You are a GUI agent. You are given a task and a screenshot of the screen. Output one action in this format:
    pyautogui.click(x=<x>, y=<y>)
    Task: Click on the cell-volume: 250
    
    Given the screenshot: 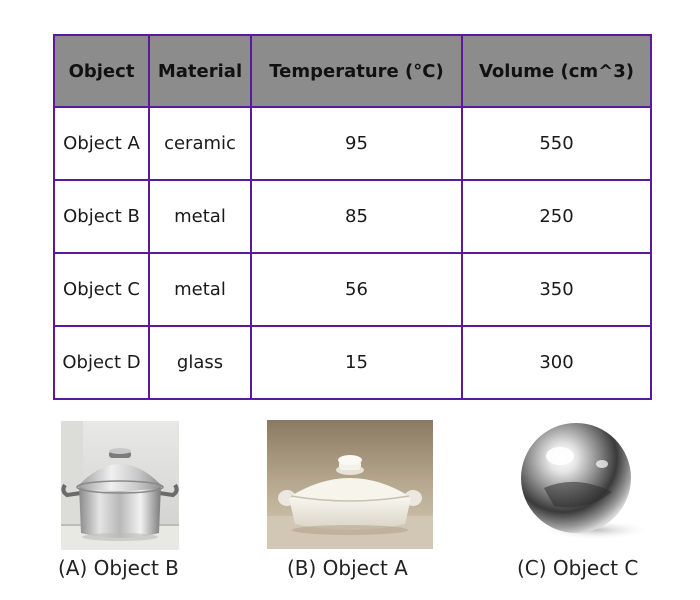 What is the action you would take?
    pyautogui.click(x=556, y=216)
    